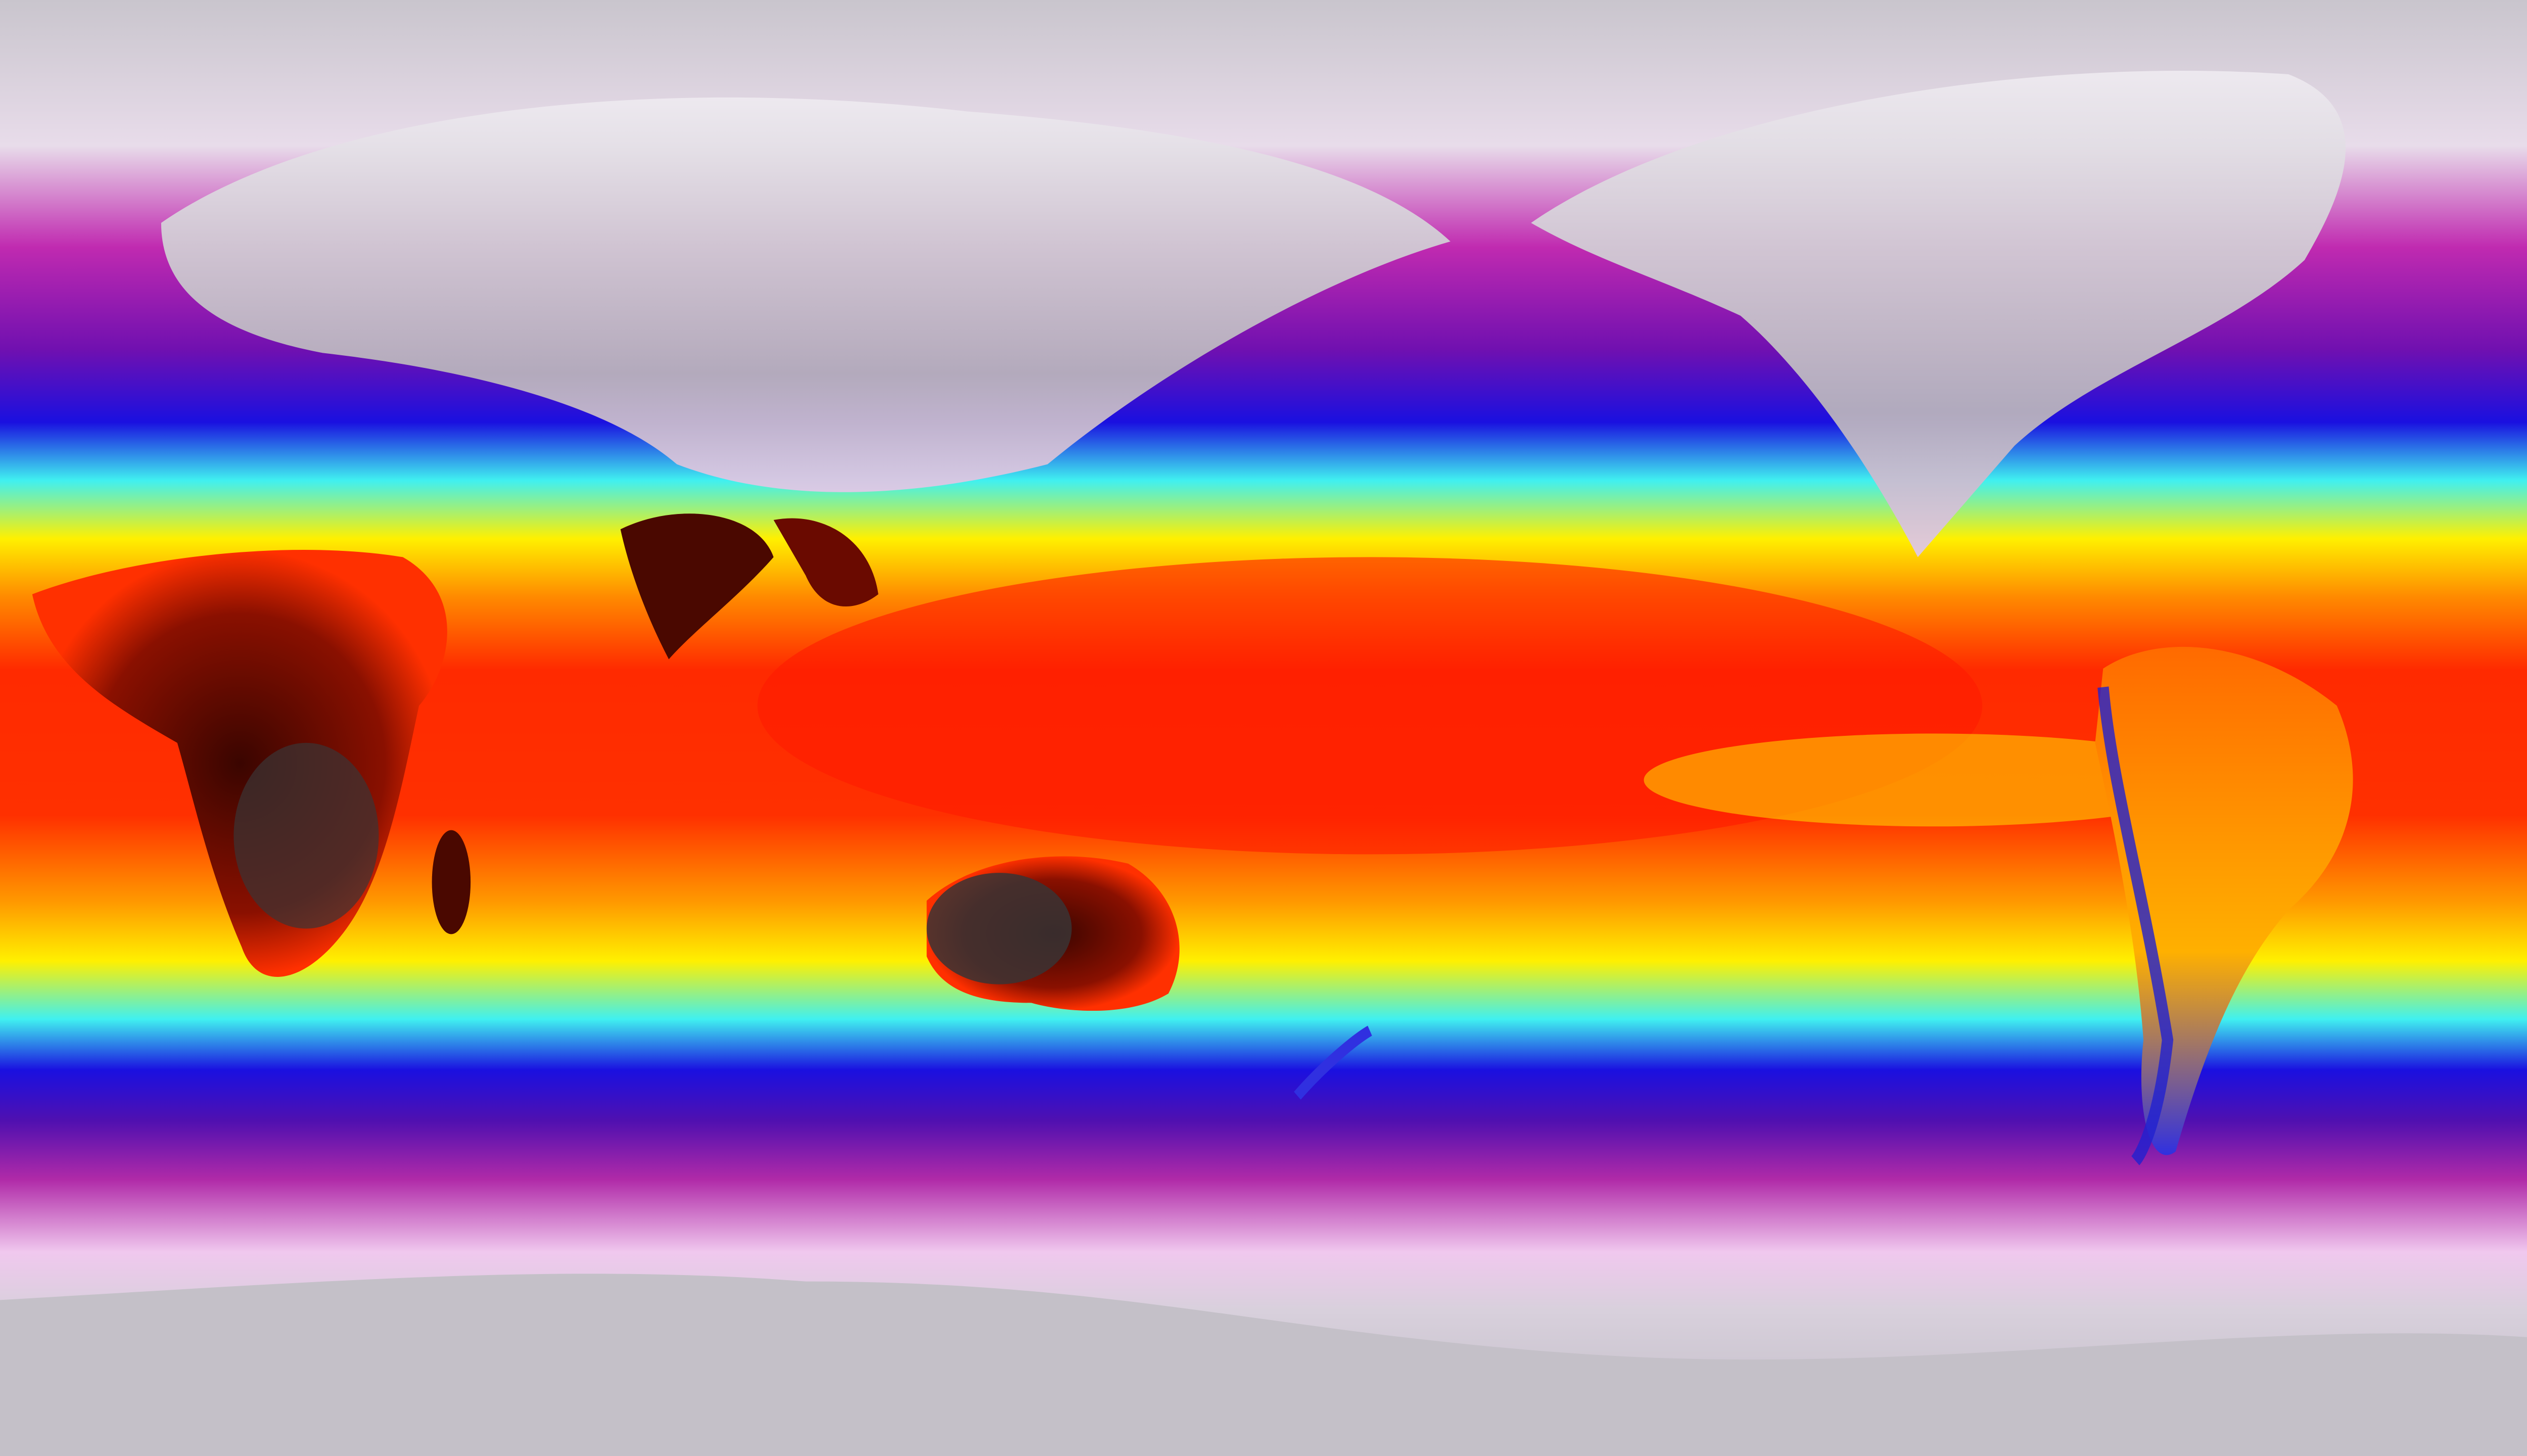  I want to click on andes, so click(2135, 925).